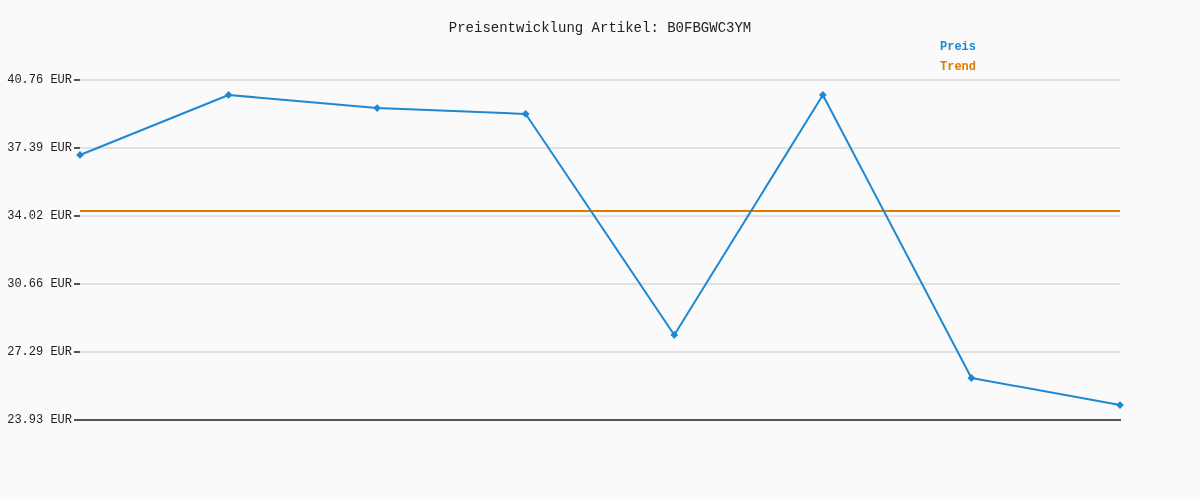 Image resolution: width=1200 pixels, height=500 pixels. Describe the element at coordinates (39, 216) in the screenshot. I see `y-tick-label: 34.02 EUR` at that location.